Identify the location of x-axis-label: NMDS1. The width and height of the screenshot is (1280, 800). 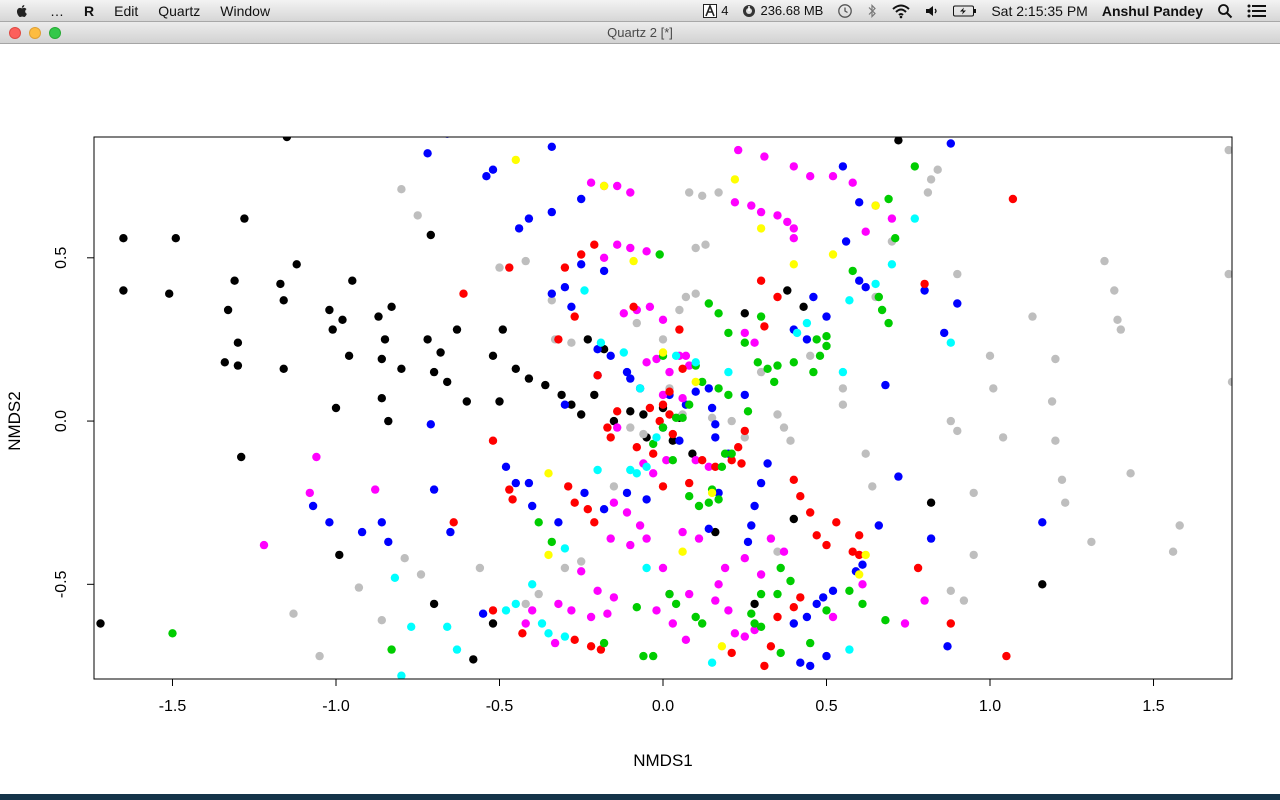
(663, 760).